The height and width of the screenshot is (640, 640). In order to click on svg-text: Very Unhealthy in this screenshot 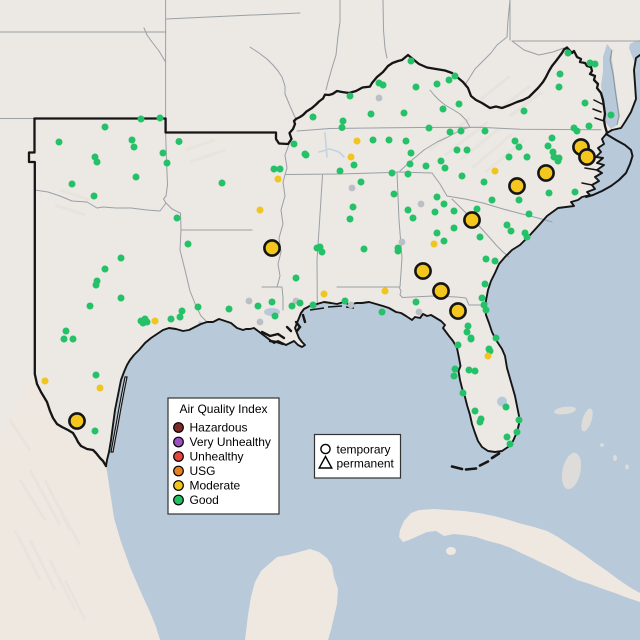, I will do `click(230, 442)`.